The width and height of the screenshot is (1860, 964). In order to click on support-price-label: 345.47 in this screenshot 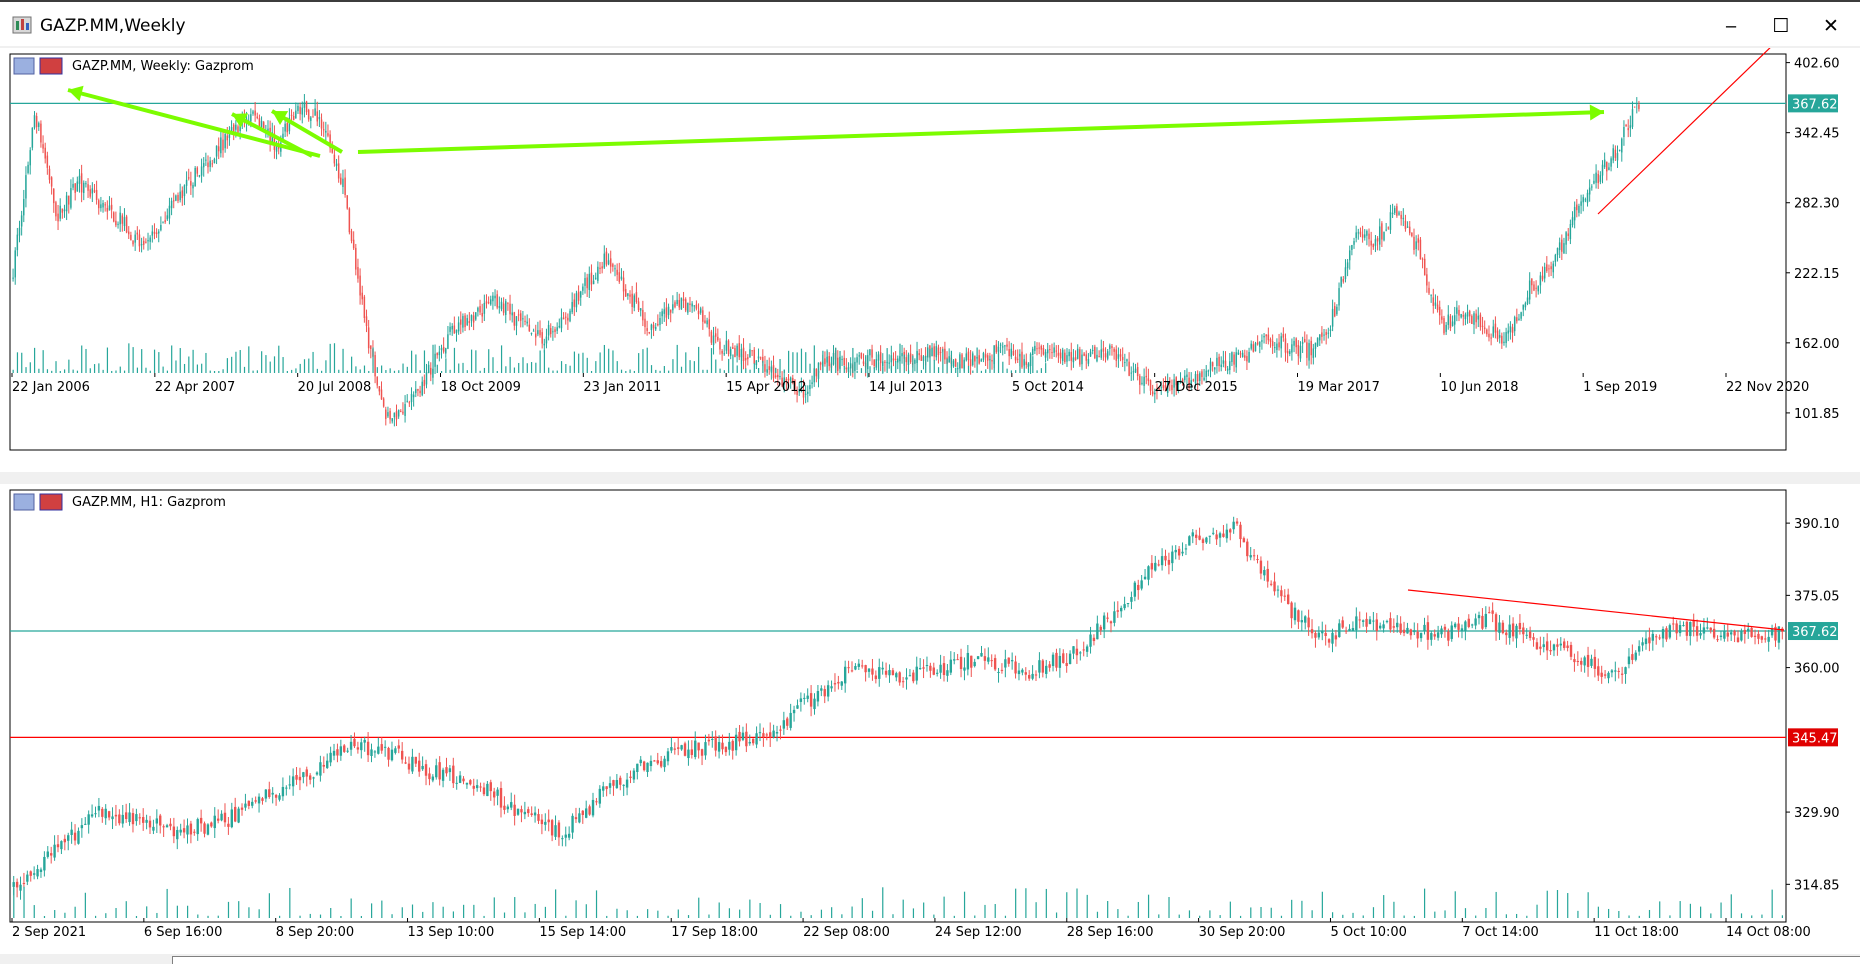, I will do `click(1815, 738)`.